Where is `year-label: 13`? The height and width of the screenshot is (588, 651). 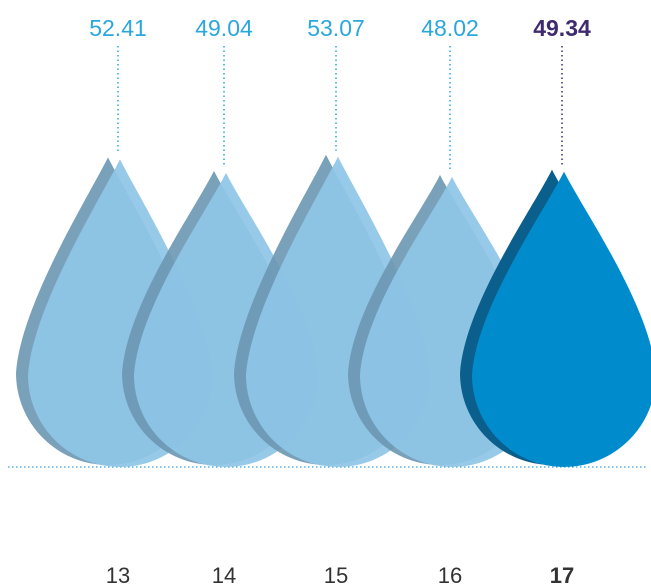
year-label: 13 is located at coordinates (118, 575).